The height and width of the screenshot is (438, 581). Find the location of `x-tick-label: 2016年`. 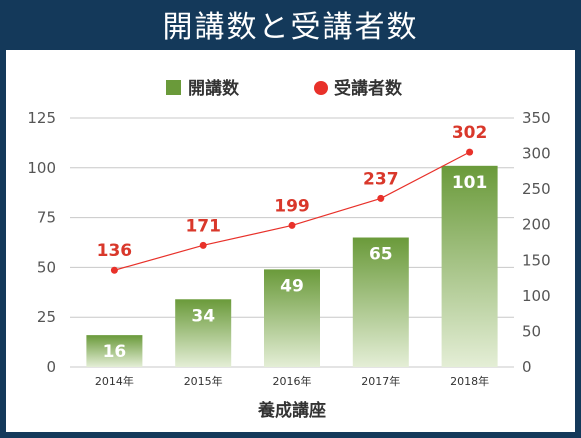

x-tick-label: 2016年 is located at coordinates (292, 381).